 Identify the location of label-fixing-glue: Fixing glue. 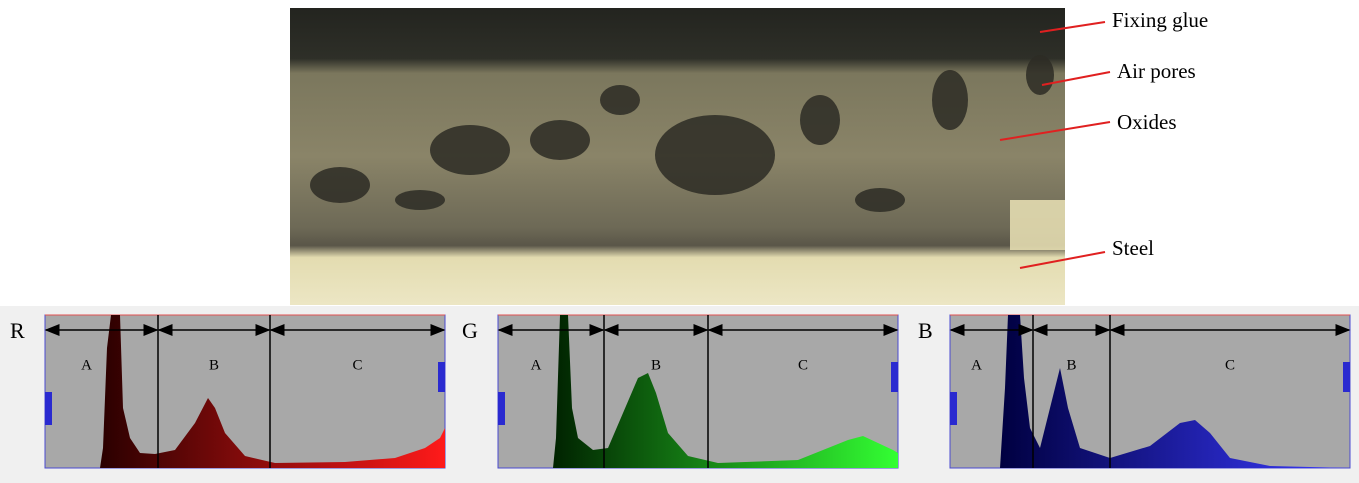
(1160, 20).